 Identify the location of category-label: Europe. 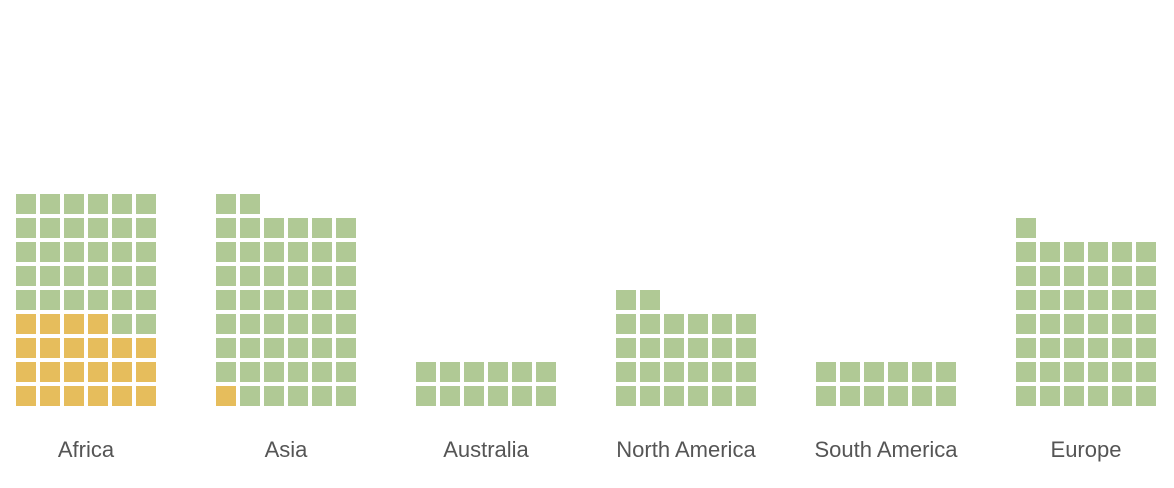
(1086, 449).